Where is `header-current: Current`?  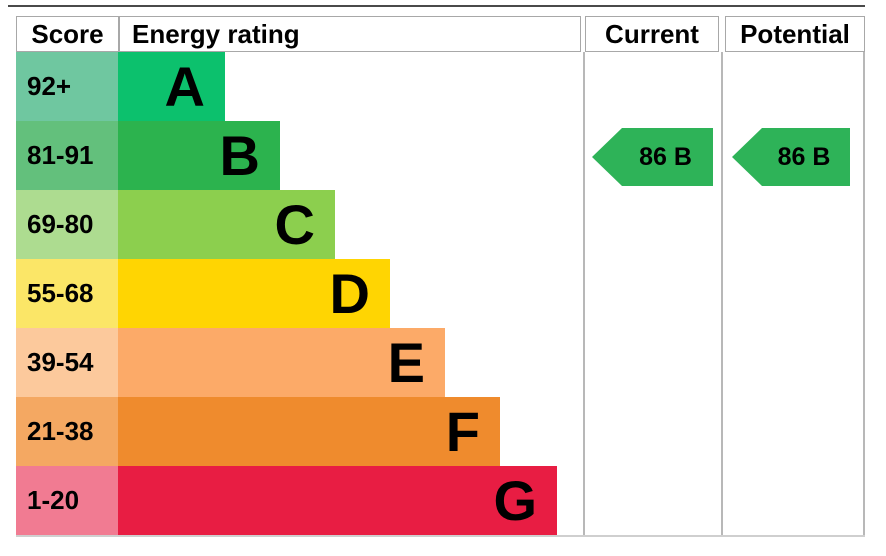
header-current: Current is located at coordinates (652, 34).